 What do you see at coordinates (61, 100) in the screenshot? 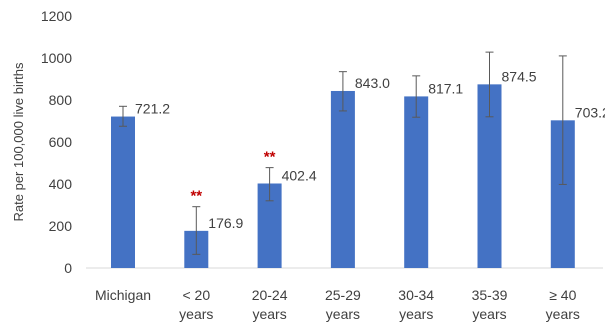
I see `y-tick-label: 800` at bounding box center [61, 100].